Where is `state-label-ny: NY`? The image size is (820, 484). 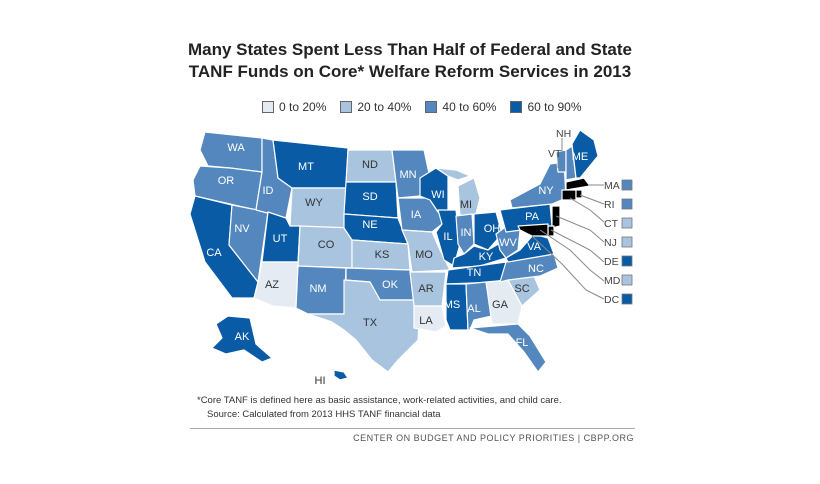 state-label-ny: NY is located at coordinates (546, 191).